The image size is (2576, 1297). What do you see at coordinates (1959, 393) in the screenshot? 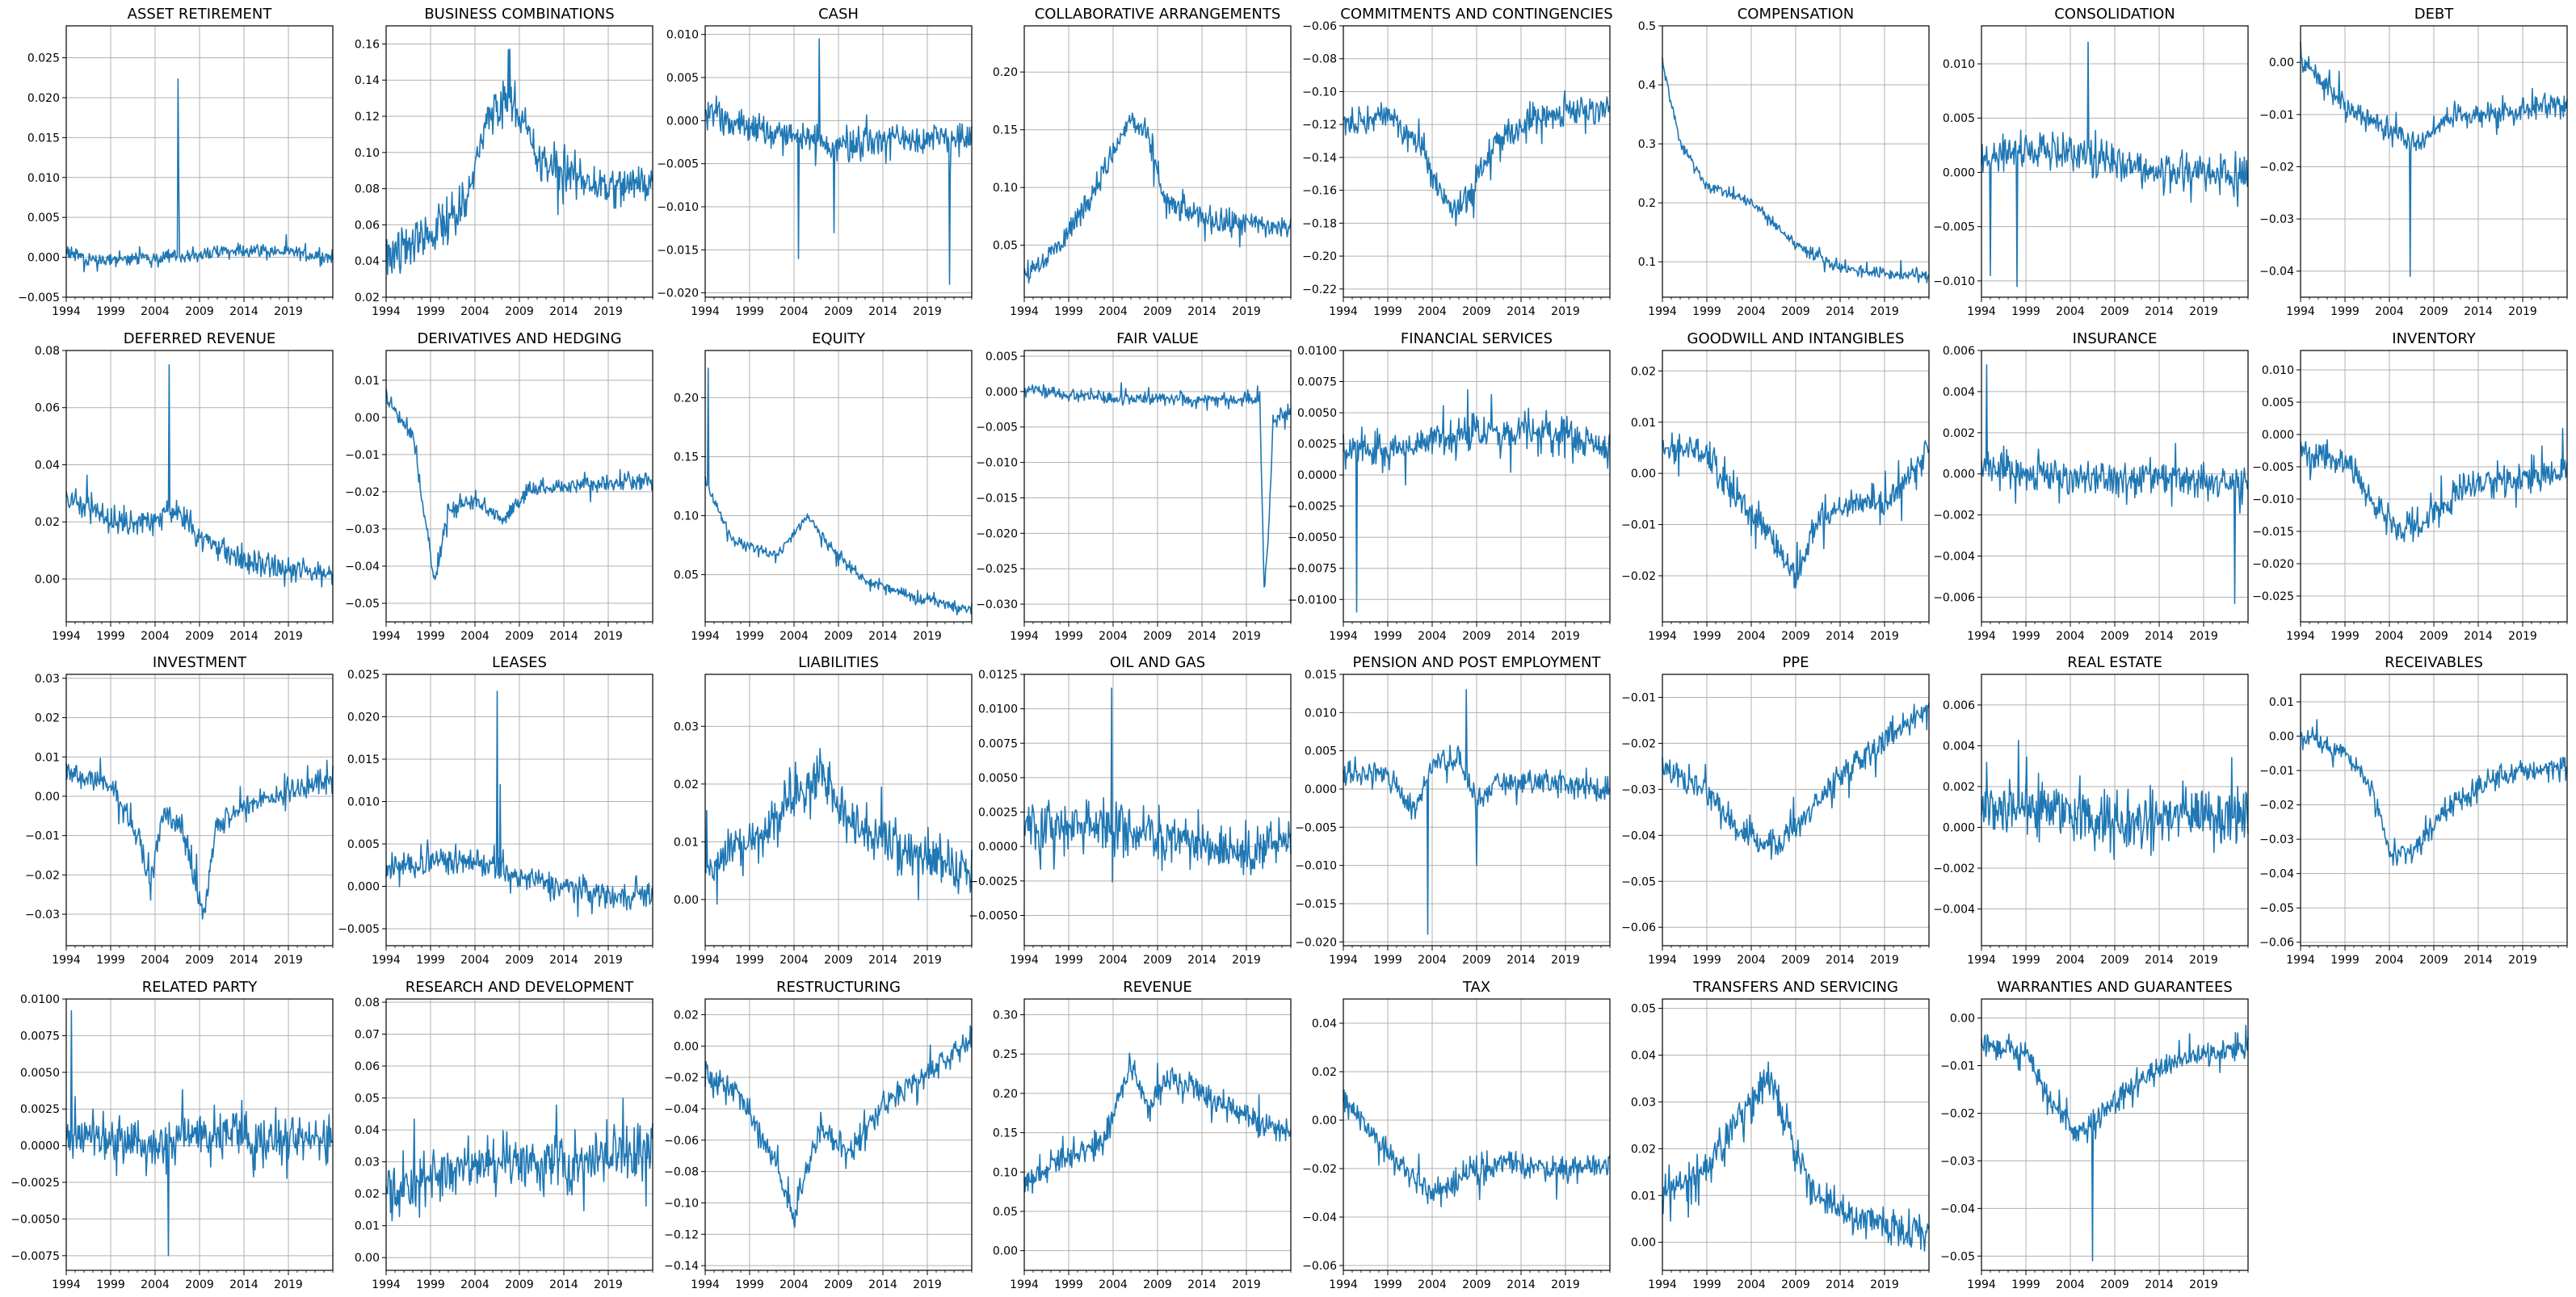
I see `y-tick-label: 0.004` at bounding box center [1959, 393].